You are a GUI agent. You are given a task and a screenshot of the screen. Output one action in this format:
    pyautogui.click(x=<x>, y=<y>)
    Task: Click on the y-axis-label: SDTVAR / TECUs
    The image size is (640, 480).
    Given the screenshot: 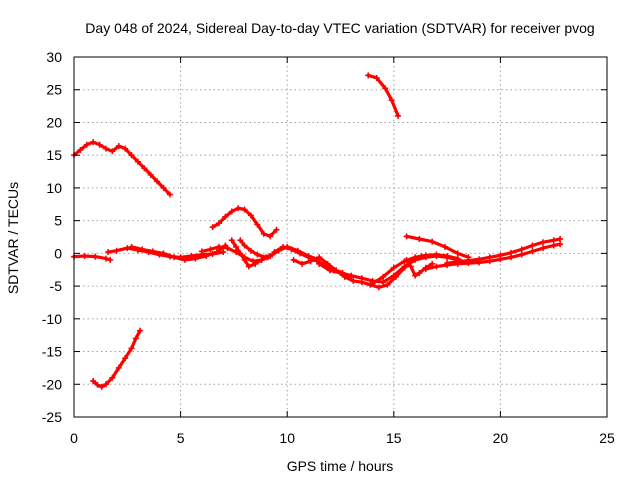 What is the action you would take?
    pyautogui.click(x=13, y=238)
    